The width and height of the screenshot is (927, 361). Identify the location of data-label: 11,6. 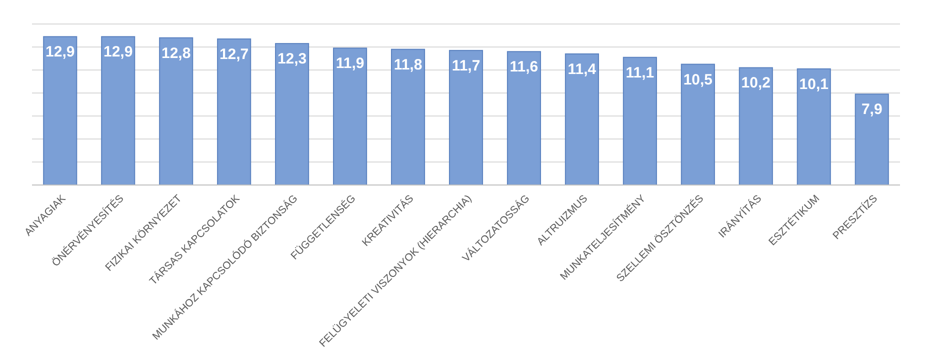
(524, 67).